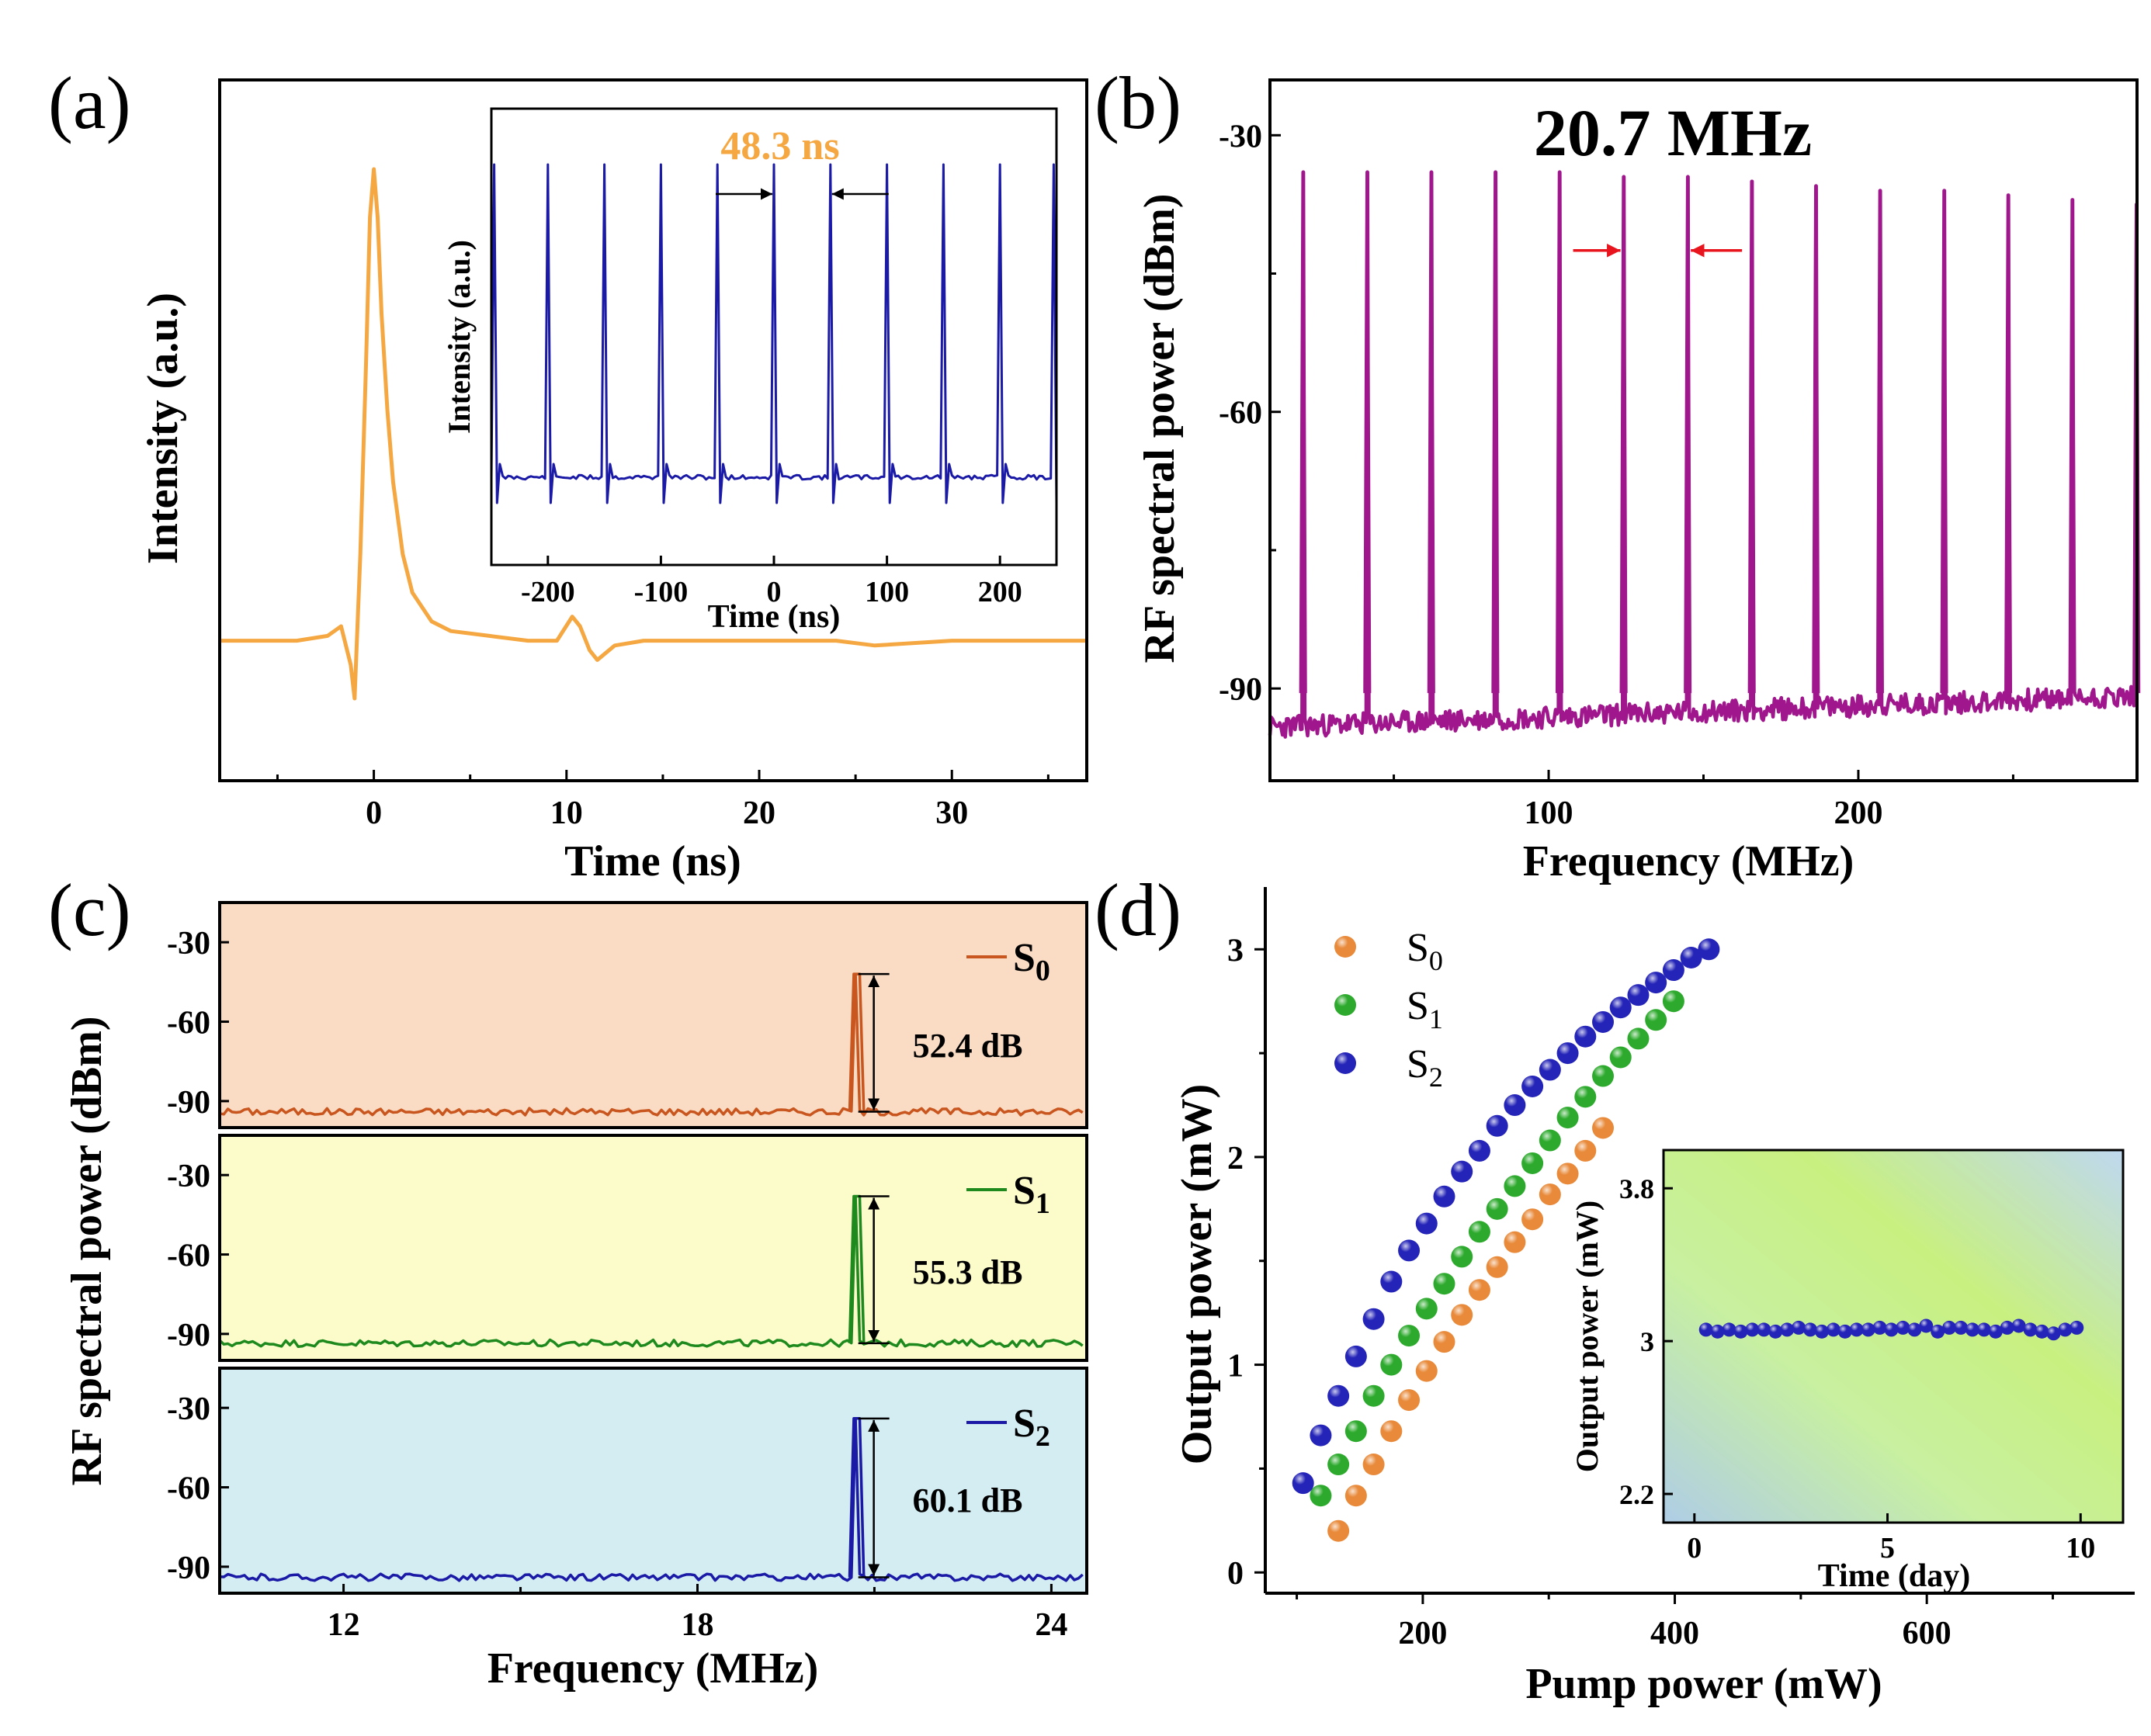 The height and width of the screenshot is (1736, 2151). I want to click on panel-d-inset-axes: 0 5 10 2.2 3 3.8, so click(1857, 1368).